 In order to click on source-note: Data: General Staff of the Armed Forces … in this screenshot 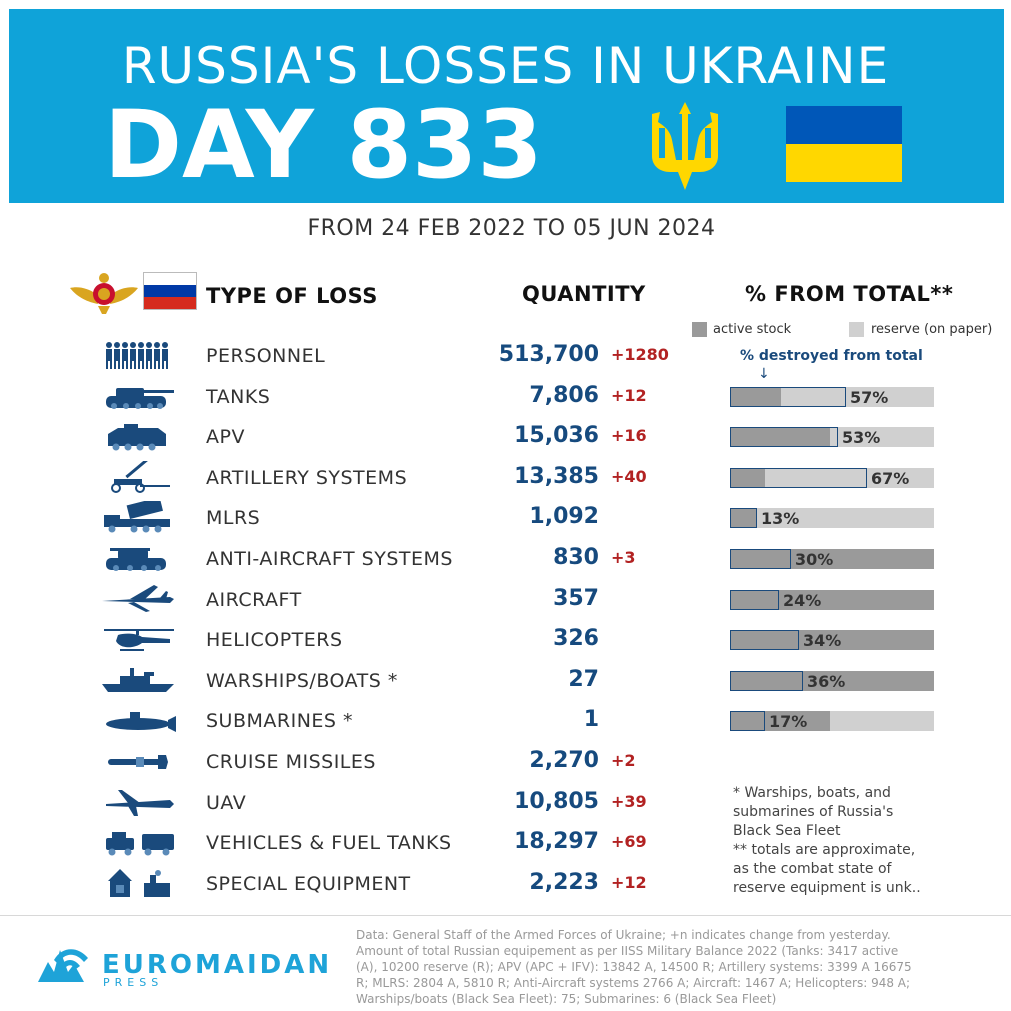, I will do `click(656, 967)`.